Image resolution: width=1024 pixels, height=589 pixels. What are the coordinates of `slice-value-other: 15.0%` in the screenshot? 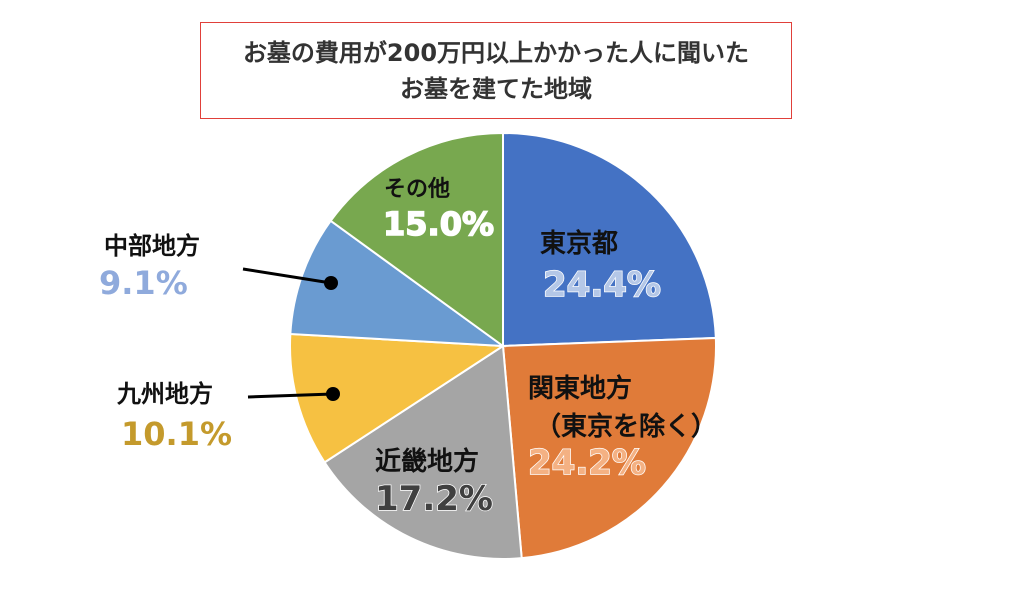 It's located at (438, 224).